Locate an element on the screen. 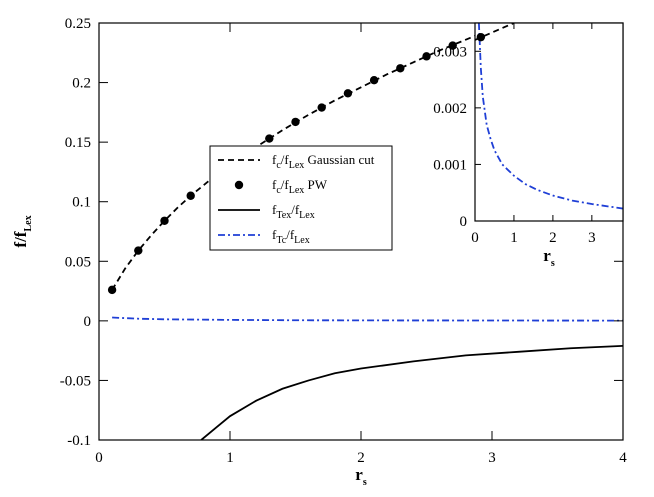 This screenshot has height=497, width=654. inset-series is located at coordinates (549, 116).